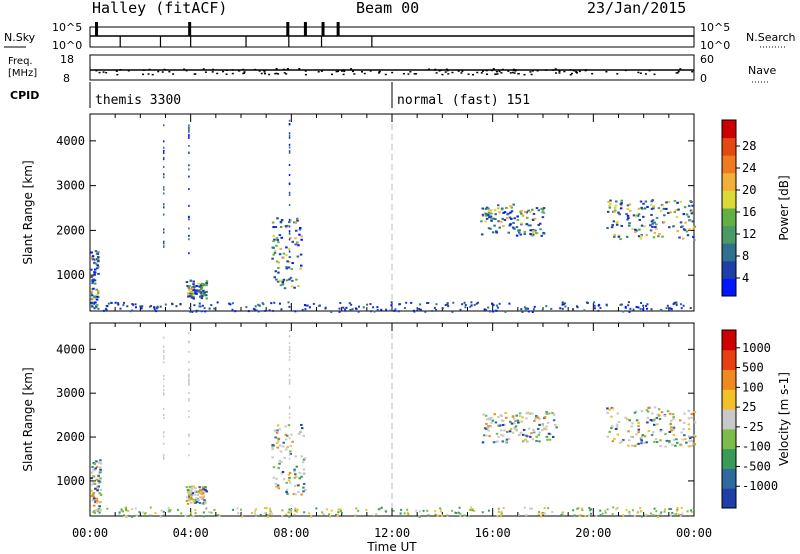 This screenshot has height=554, width=800. Describe the element at coordinates (745, 256) in the screenshot. I see `power-panel-cb-tick-1: 8` at that location.